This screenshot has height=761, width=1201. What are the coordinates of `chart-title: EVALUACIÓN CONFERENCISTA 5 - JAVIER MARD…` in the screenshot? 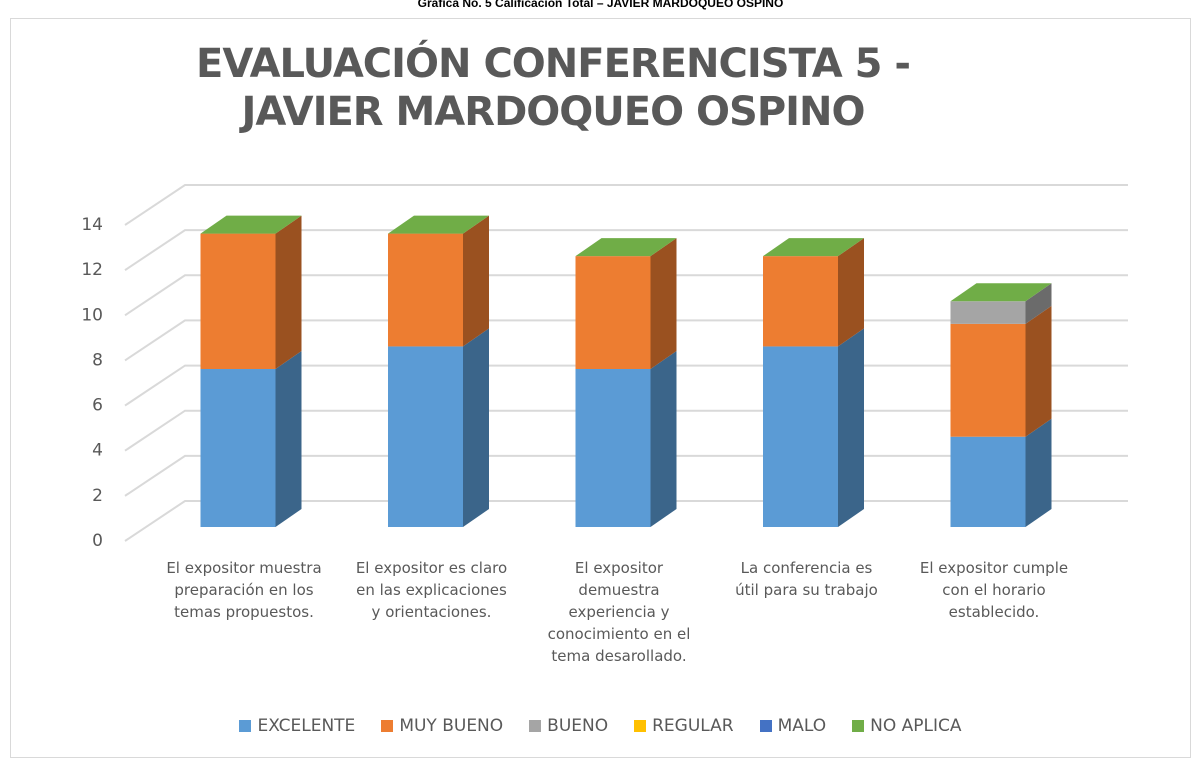 It's located at (553, 88).